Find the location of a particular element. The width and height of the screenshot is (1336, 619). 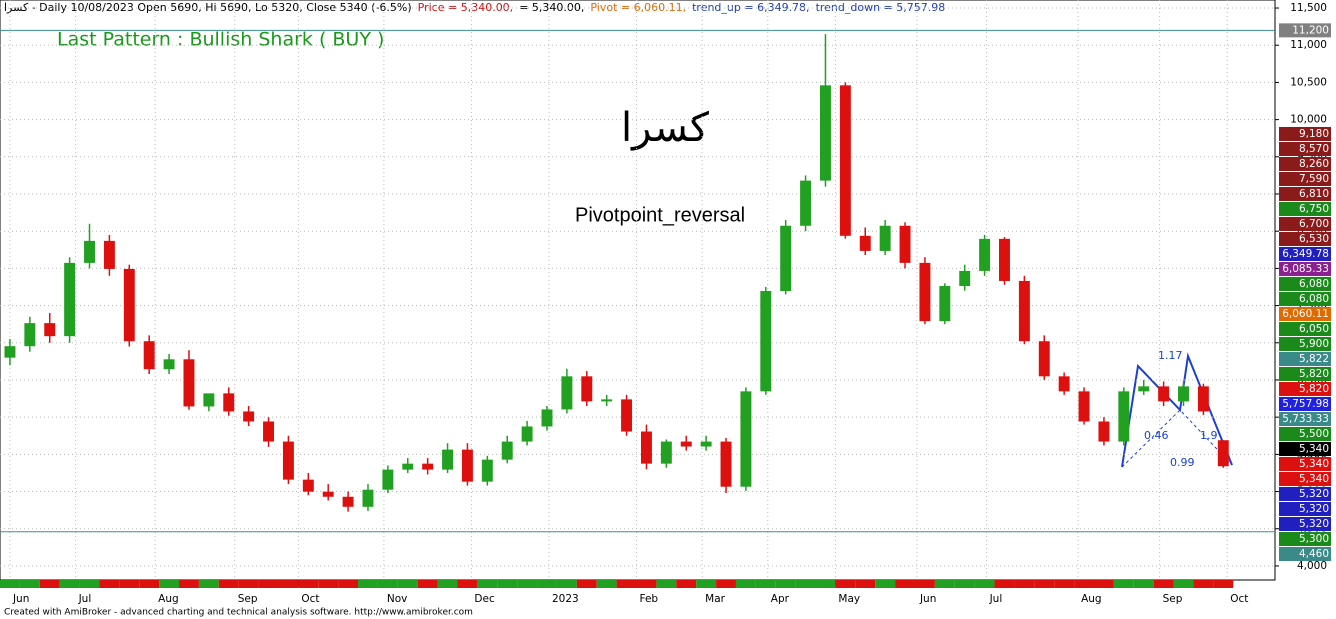

x-tick-label: Oct is located at coordinates (310, 599).